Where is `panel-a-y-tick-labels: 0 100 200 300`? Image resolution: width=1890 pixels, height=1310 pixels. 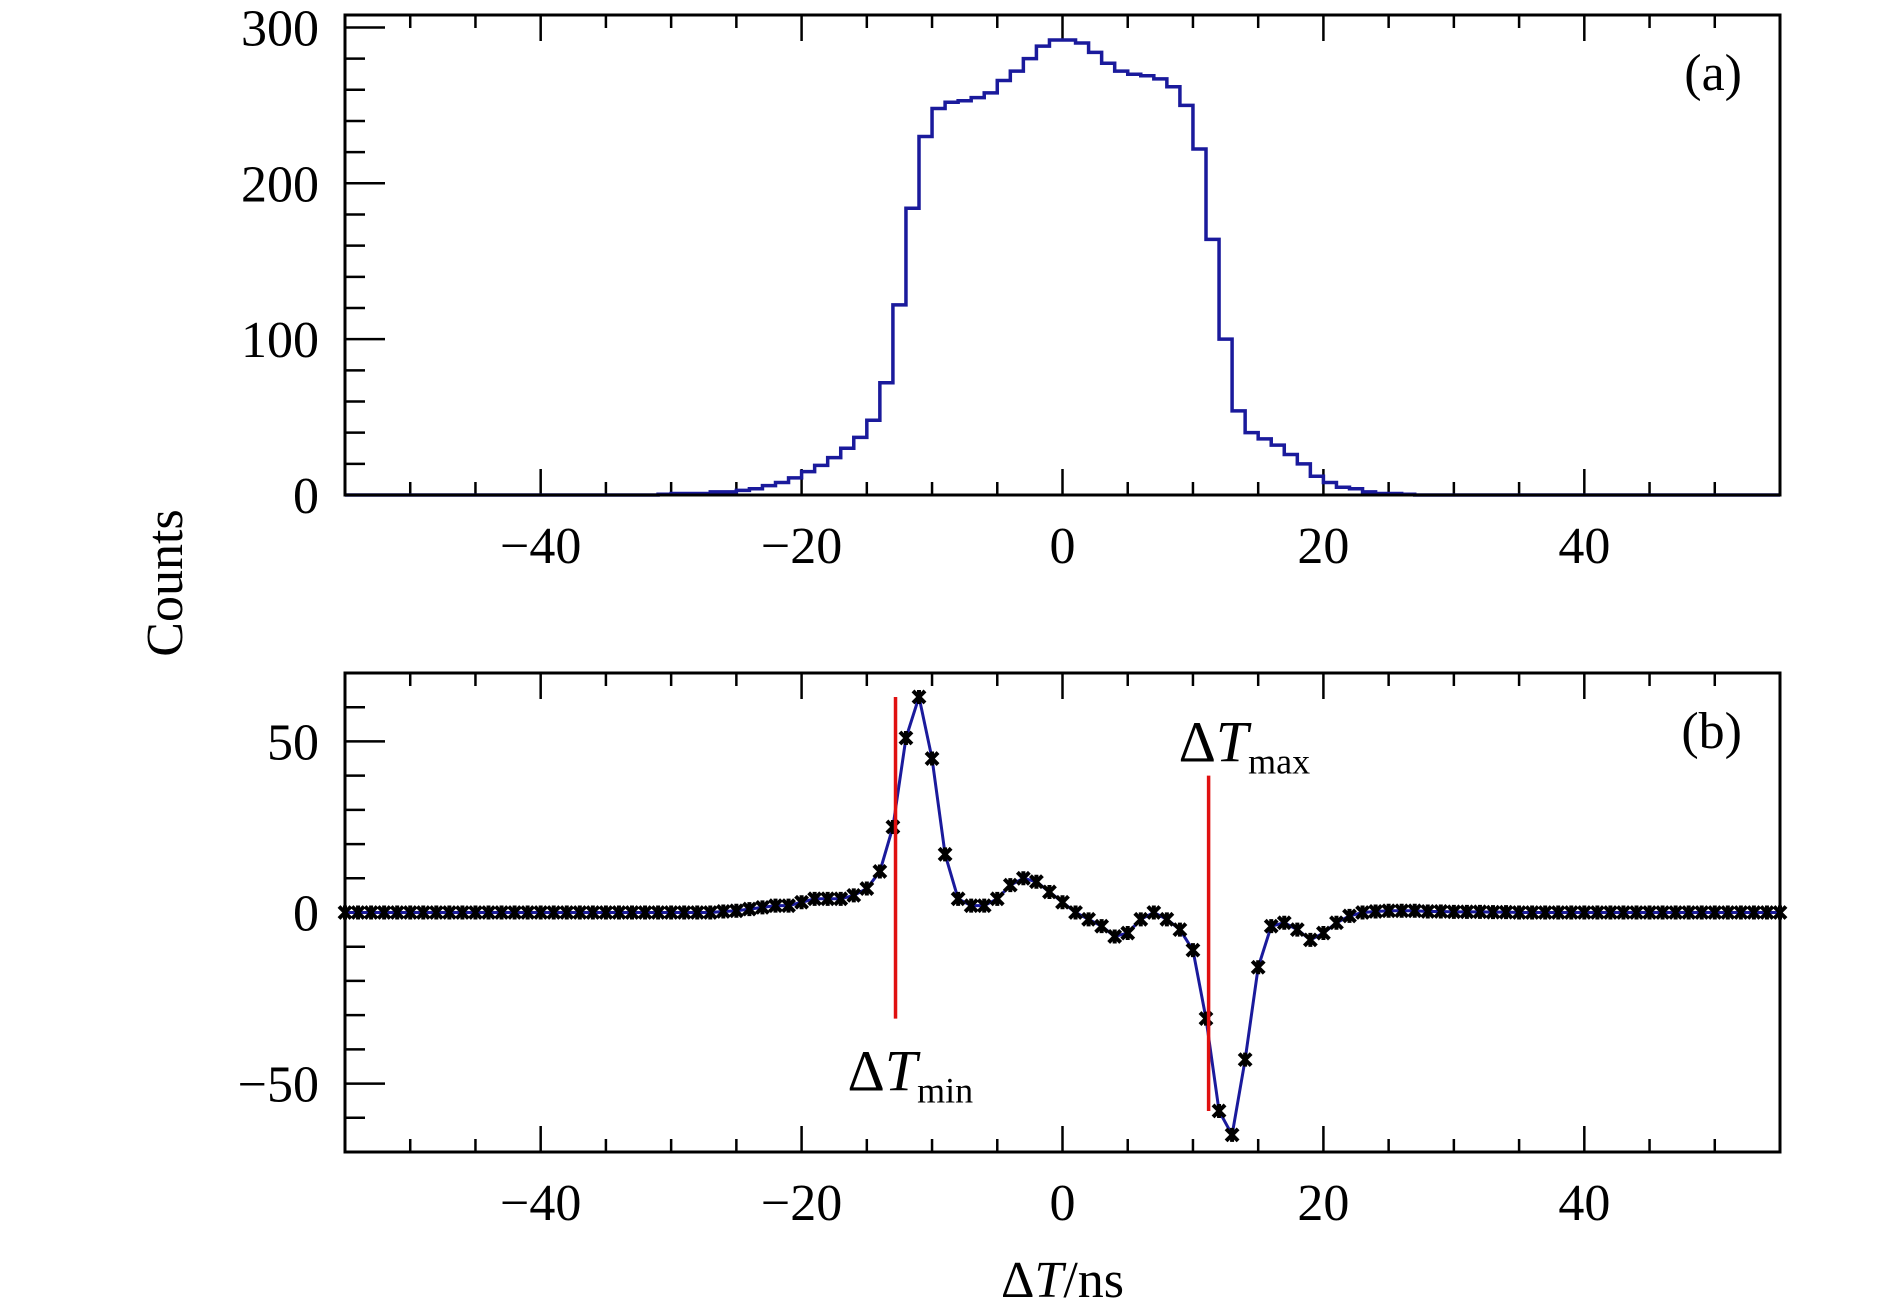
panel-a-y-tick-labels: 0 100 200 300 is located at coordinates (280, 262).